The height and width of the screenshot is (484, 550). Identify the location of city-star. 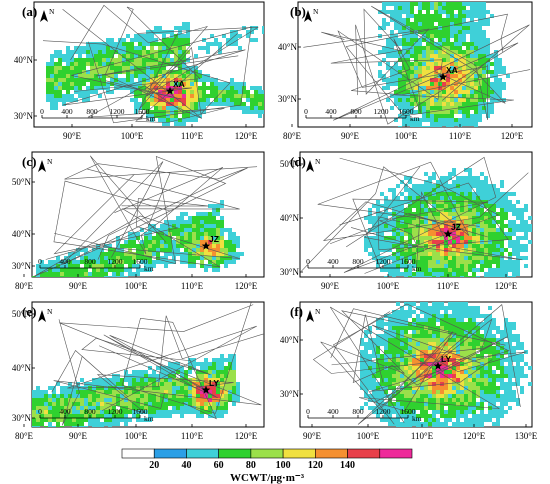
(206, 245).